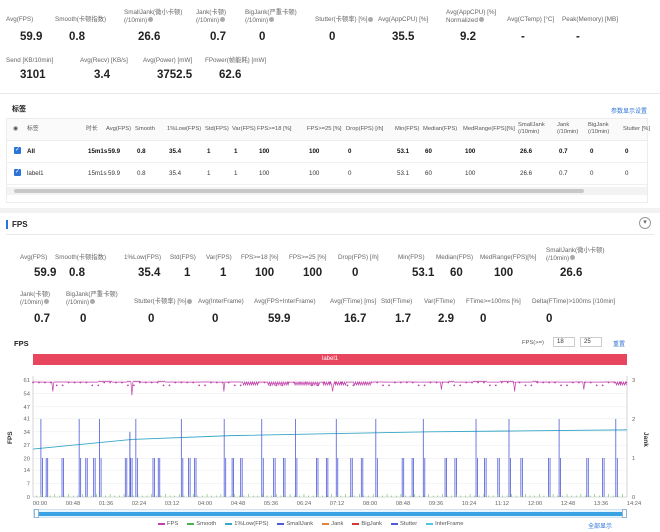 The height and width of the screenshot is (532, 660). Describe the element at coordinates (407, 129) in the screenshot. I see `column-header: Min(FPS)` at that location.